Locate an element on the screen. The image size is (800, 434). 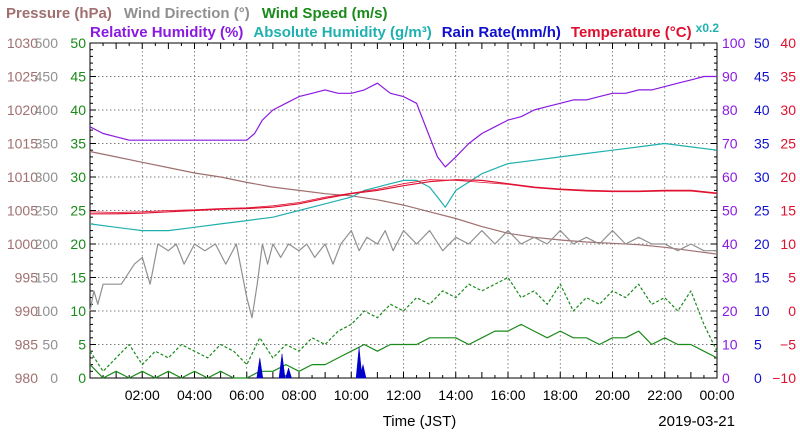
x-tick-label: 06:00 is located at coordinates (246, 395).